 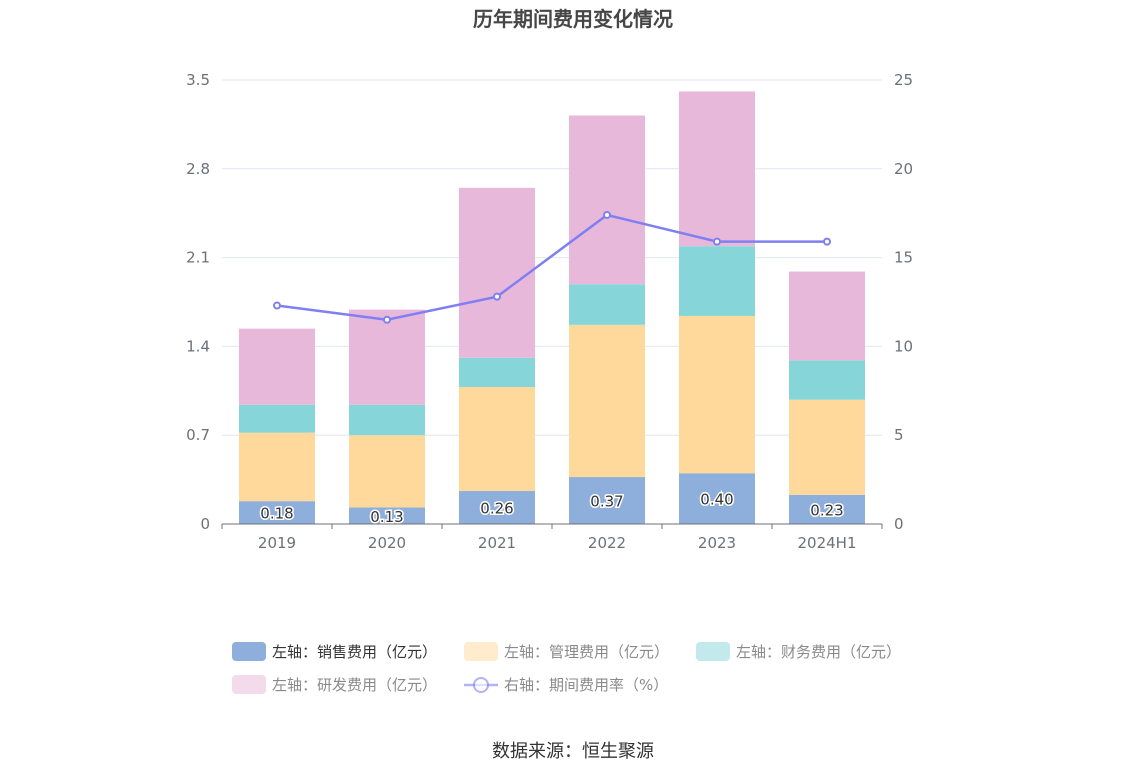 I want to click on x-tick-label: 2023, so click(x=717, y=543).